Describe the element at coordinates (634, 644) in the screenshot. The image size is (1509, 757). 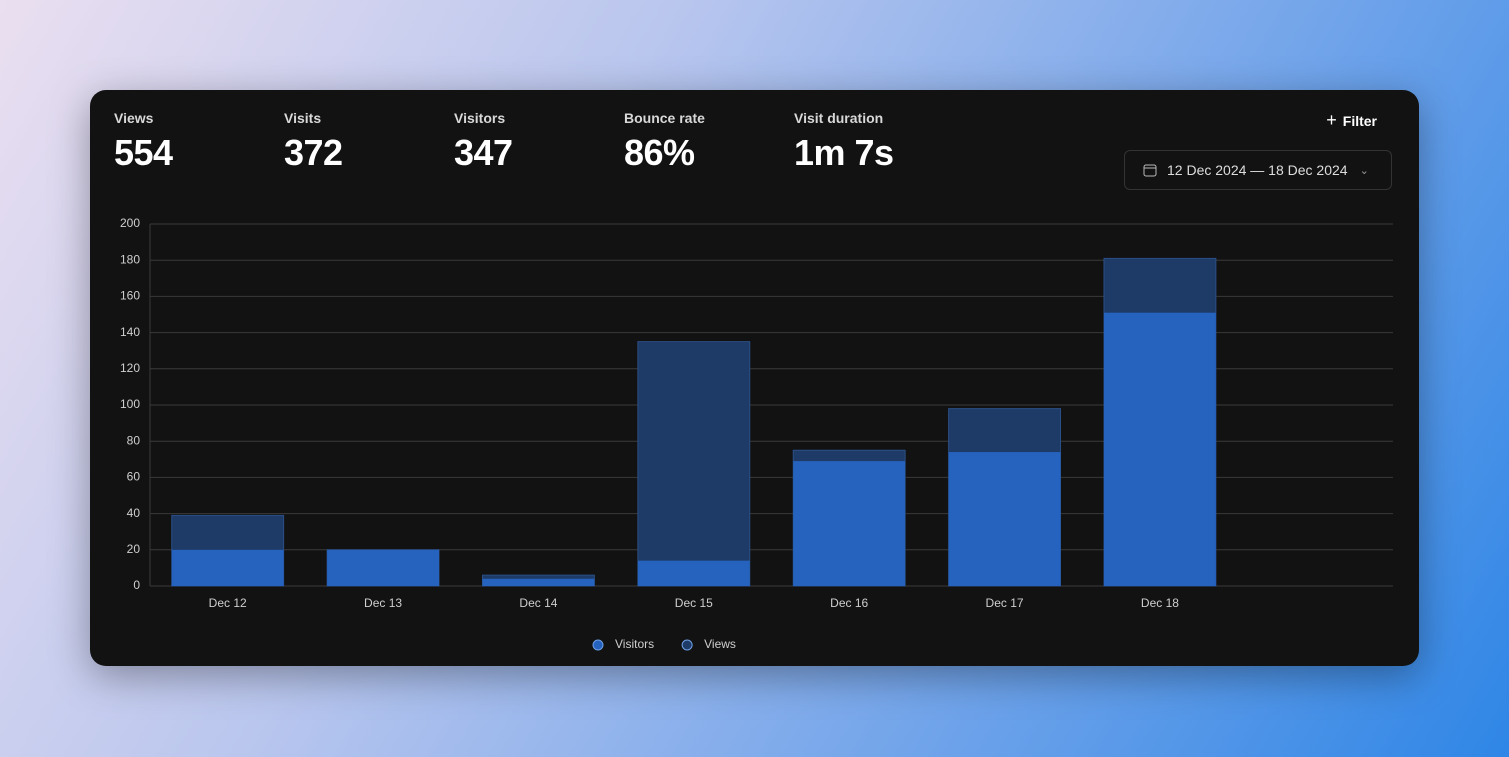
I see `legend-label: Visitors` at that location.